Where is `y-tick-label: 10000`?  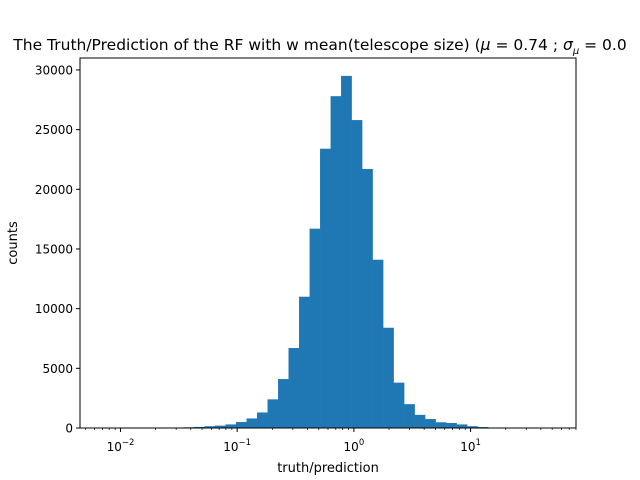 y-tick-label: 10000 is located at coordinates (54, 309).